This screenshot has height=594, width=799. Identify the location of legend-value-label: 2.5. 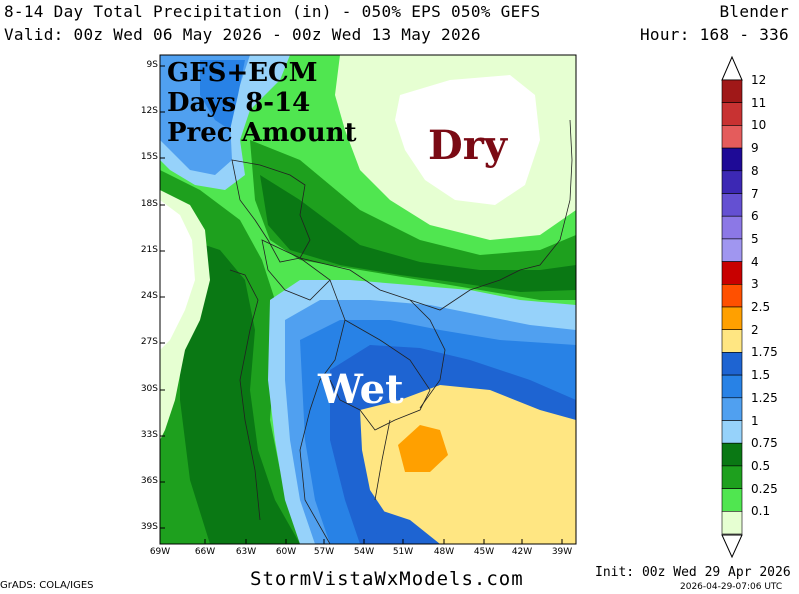
(761, 307).